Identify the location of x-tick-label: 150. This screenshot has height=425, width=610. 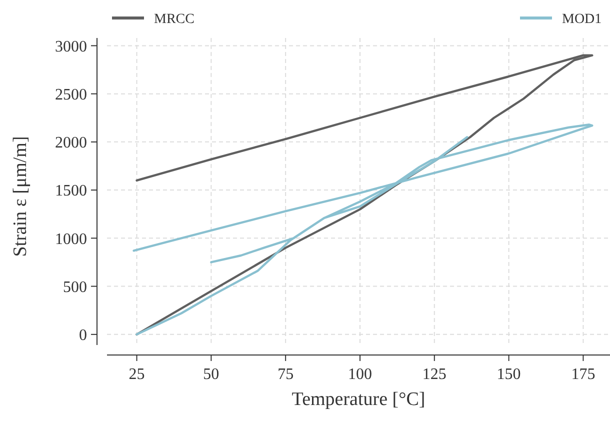
(508, 374).